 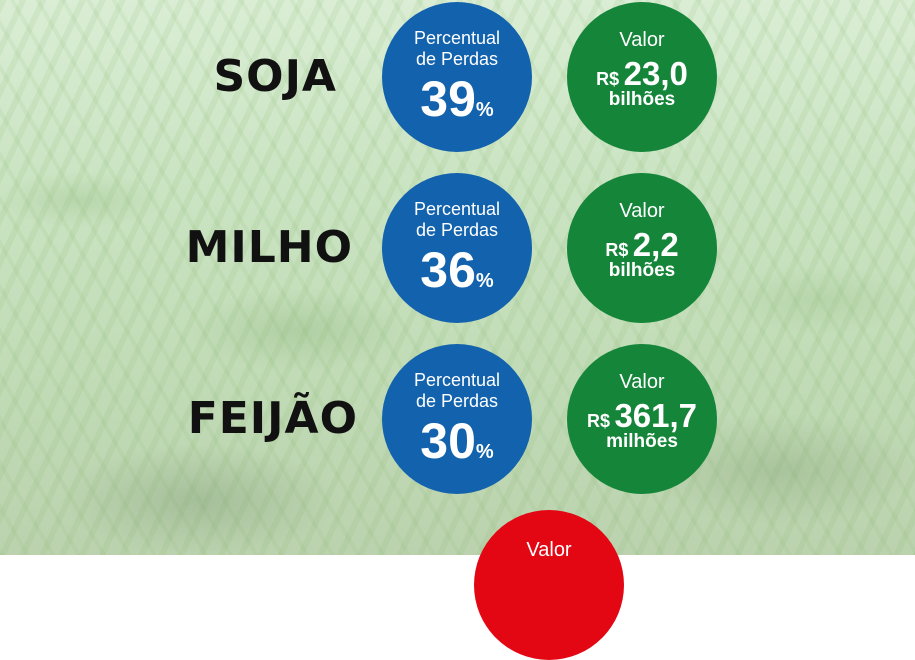 I want to click on value-circle-soja: Valor R$ 23,0 bilhões, so click(x=642, y=77).